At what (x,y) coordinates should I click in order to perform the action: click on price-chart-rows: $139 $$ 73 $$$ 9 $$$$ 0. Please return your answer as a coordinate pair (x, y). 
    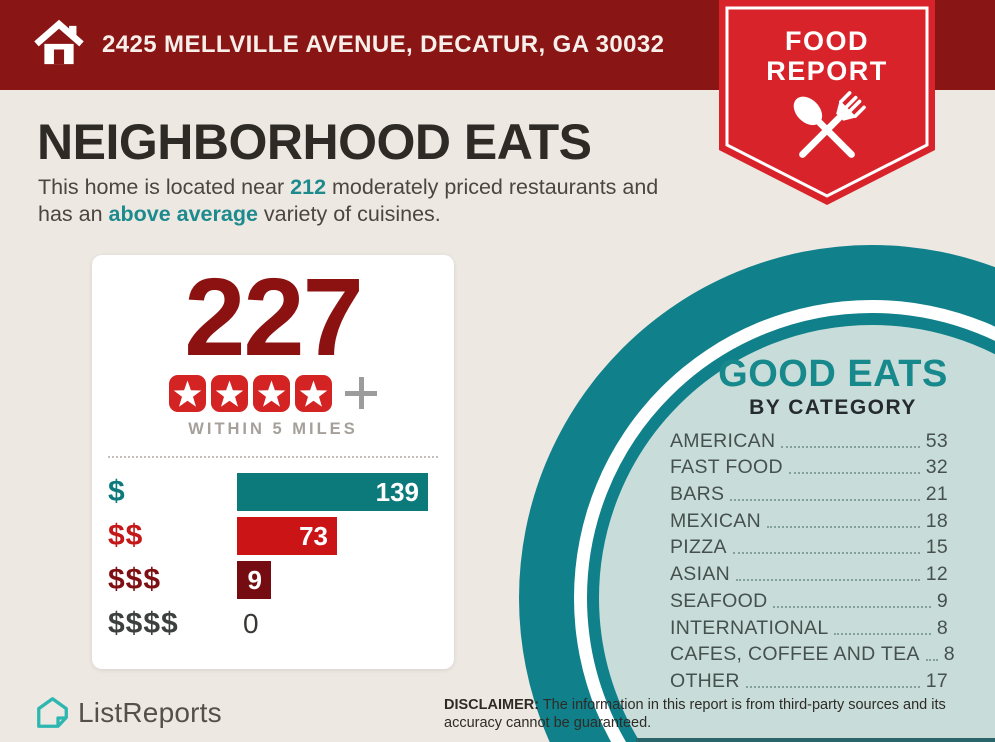
    Looking at the image, I should click on (273, 558).